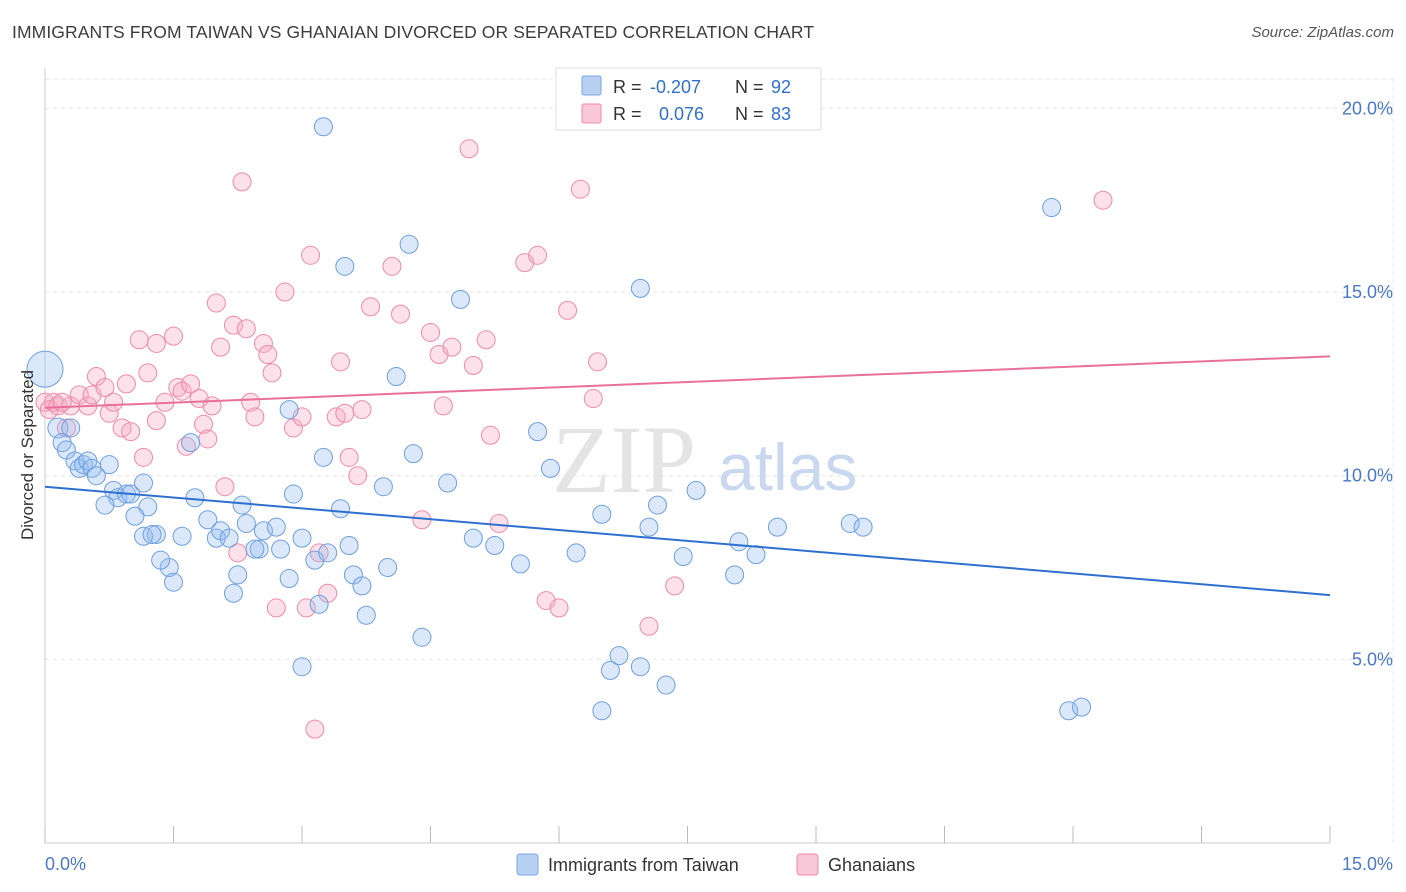  Describe the element at coordinates (1367, 292) in the screenshot. I see `y-tick-label: 15.0%` at that location.